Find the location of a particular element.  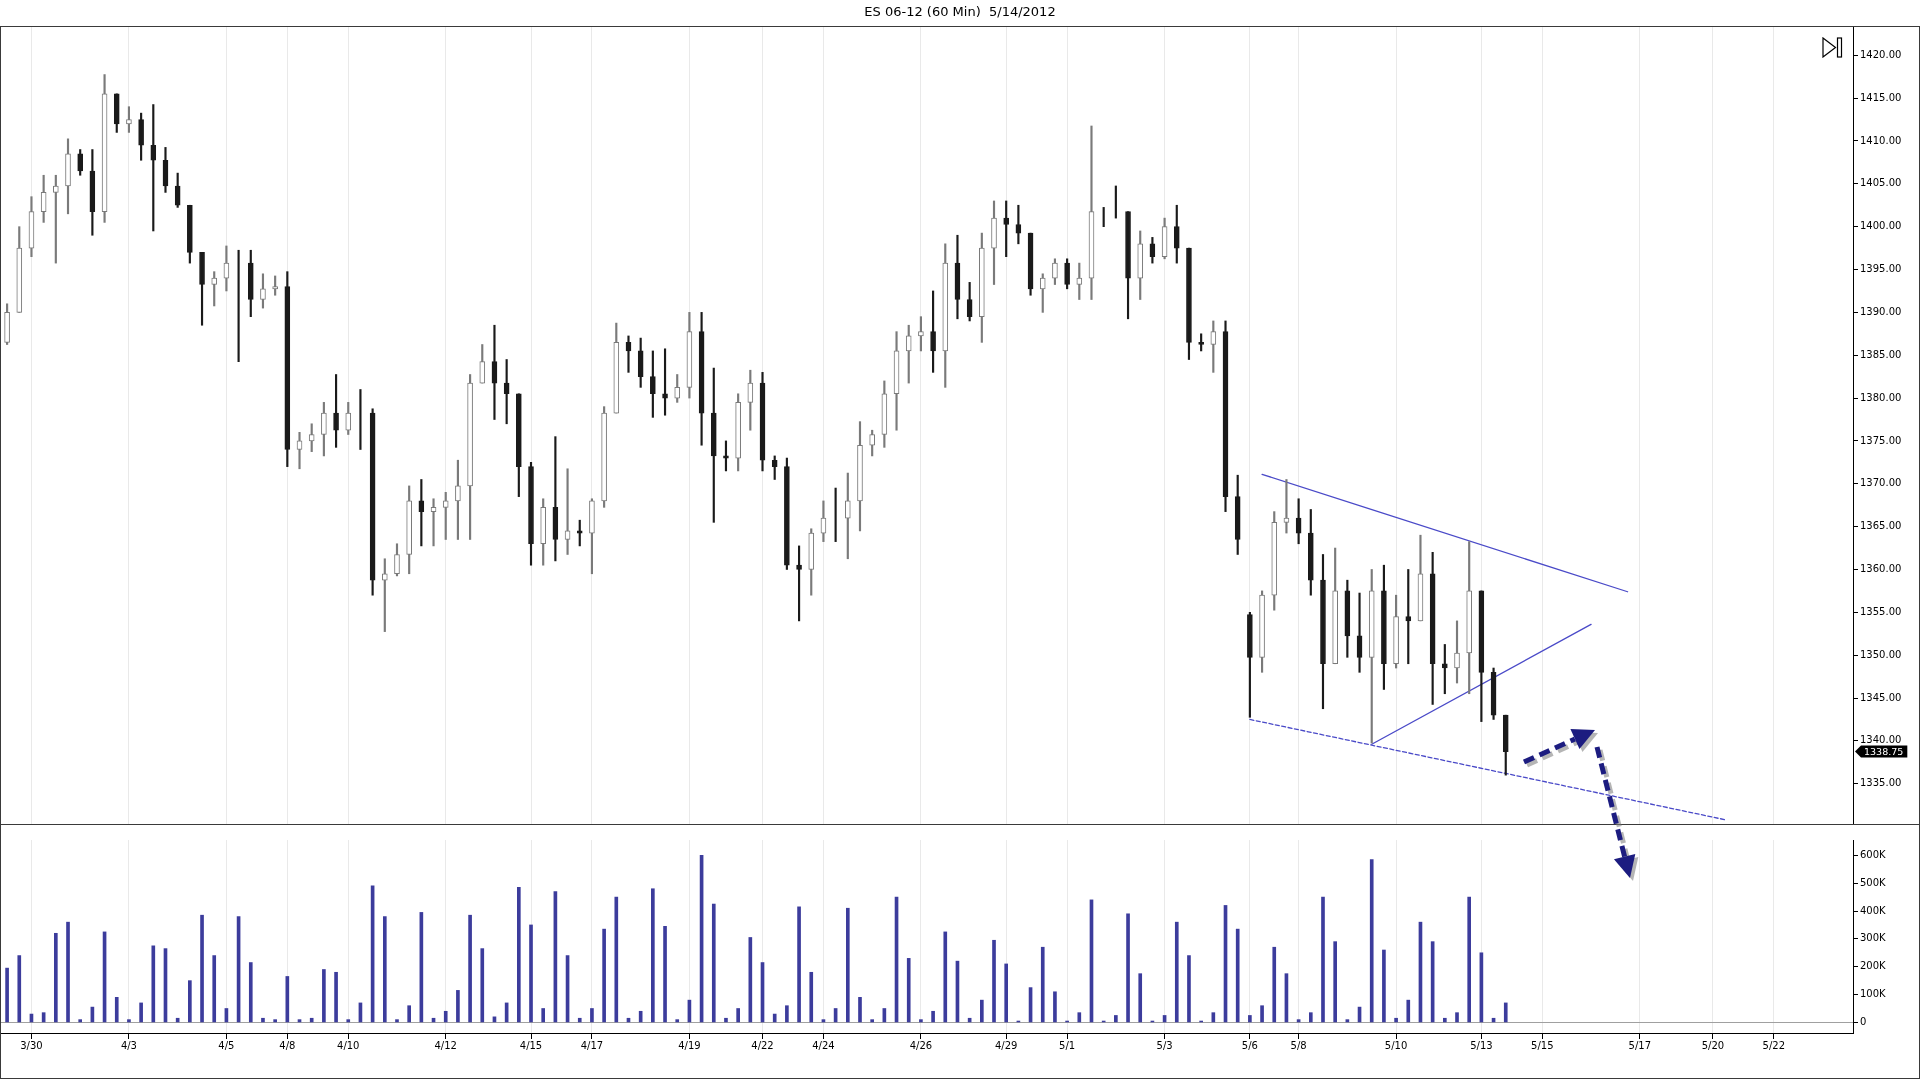

x-tick-label: 4/26 is located at coordinates (921, 1045).